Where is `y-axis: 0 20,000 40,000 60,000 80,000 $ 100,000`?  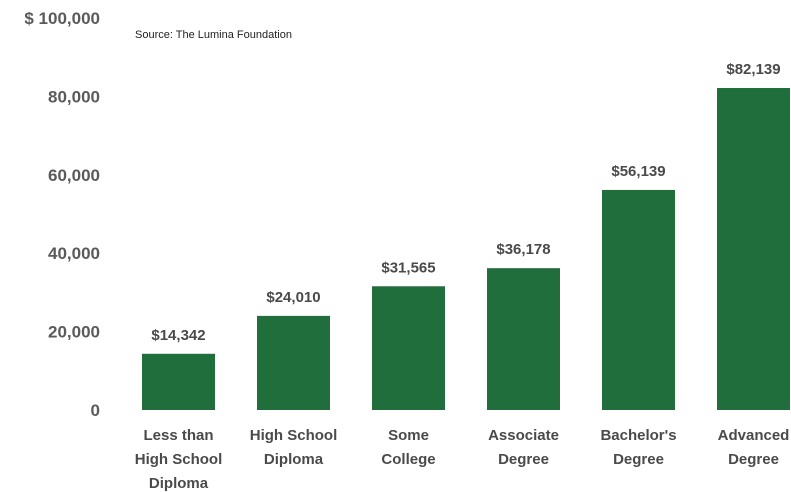
y-axis: 0 20,000 40,000 60,000 80,000 $ 100,000 is located at coordinates (62, 214).